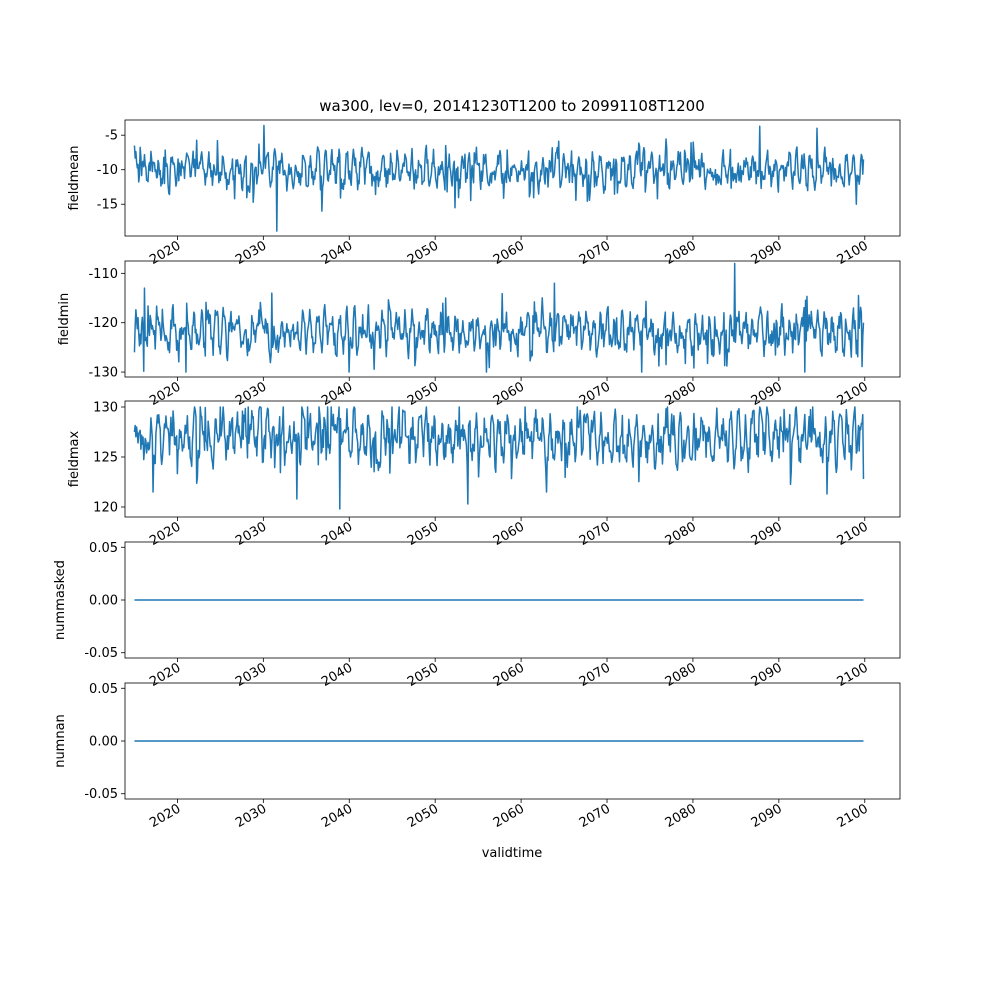 This screenshot has width=1000, height=1000. Describe the element at coordinates (512, 853) in the screenshot. I see `x-axis-label: validtime` at that location.